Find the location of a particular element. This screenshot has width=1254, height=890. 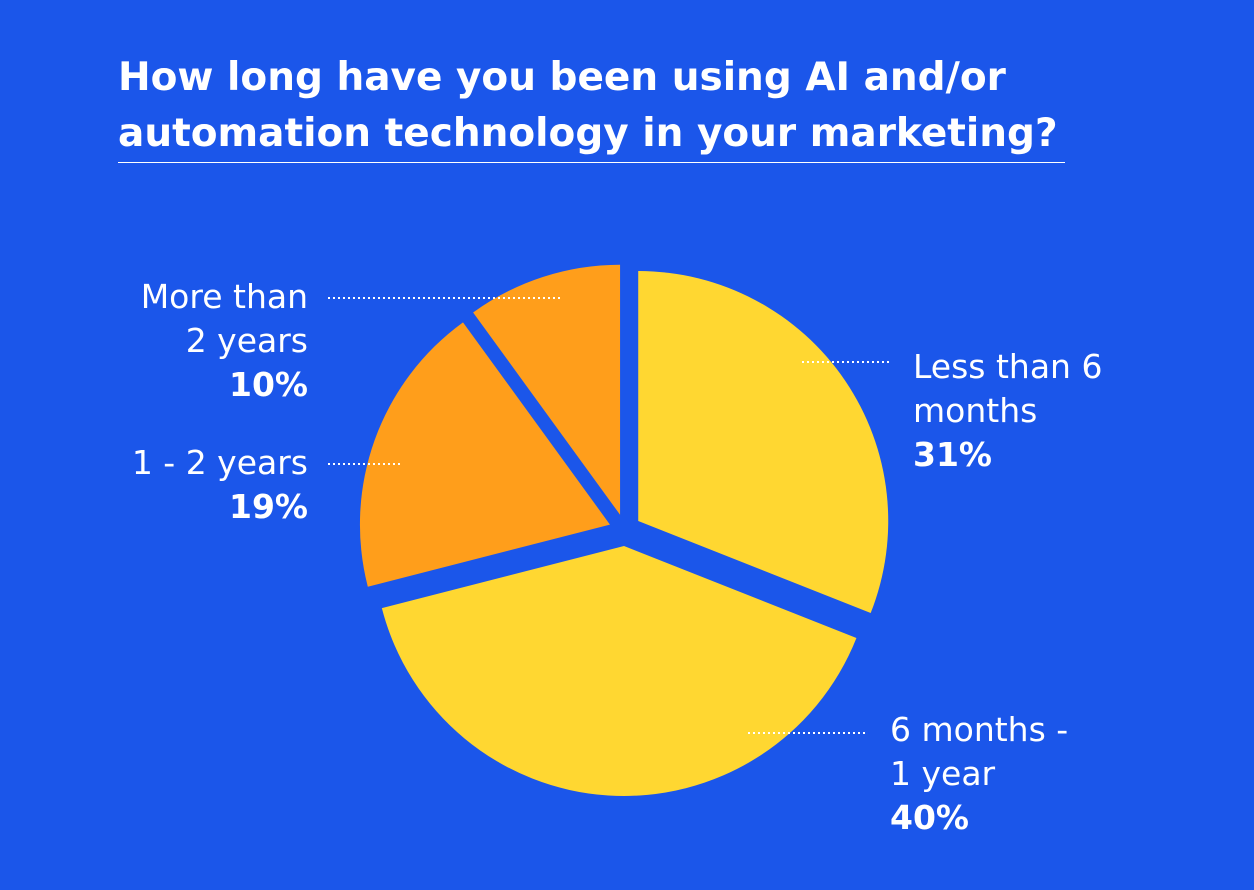

category-label: More than 2 years is located at coordinates (224, 318).